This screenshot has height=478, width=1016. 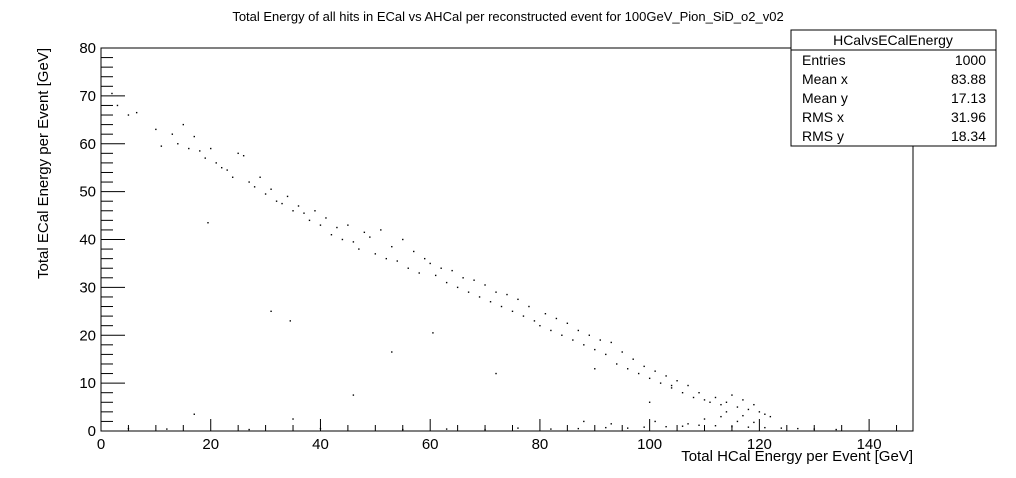 I want to click on stats-row-label: RMS x, so click(x=823, y=117).